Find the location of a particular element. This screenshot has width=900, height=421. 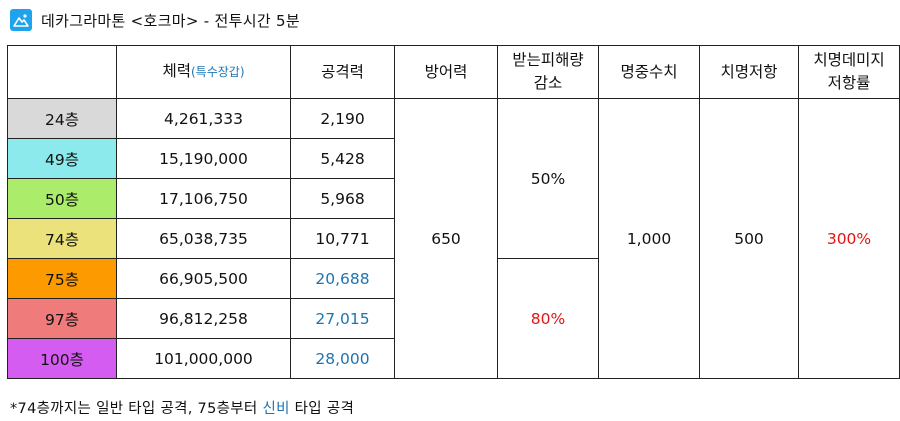

table-row: 49층 15,190,000 5,428 is located at coordinates (453, 158).